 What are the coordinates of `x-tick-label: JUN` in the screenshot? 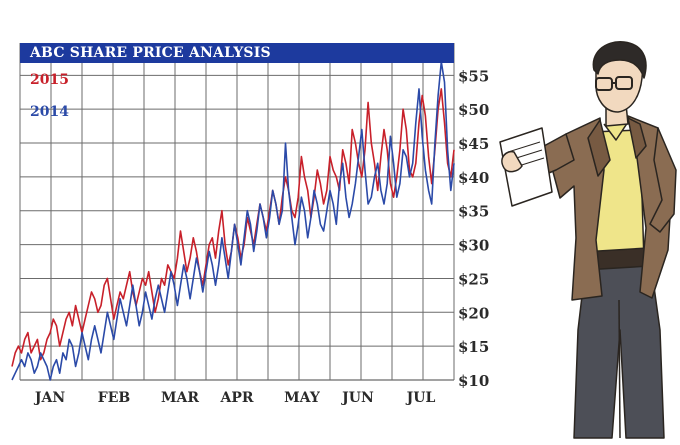 It's located at (357, 398).